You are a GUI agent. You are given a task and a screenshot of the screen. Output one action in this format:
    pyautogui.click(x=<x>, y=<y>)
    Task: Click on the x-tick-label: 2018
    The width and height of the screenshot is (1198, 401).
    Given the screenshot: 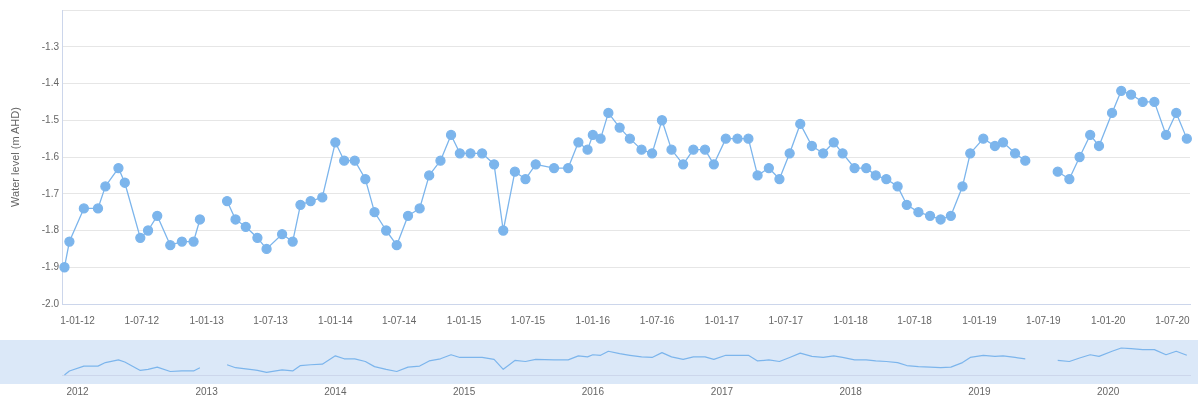 What is the action you would take?
    pyautogui.click(x=851, y=391)
    